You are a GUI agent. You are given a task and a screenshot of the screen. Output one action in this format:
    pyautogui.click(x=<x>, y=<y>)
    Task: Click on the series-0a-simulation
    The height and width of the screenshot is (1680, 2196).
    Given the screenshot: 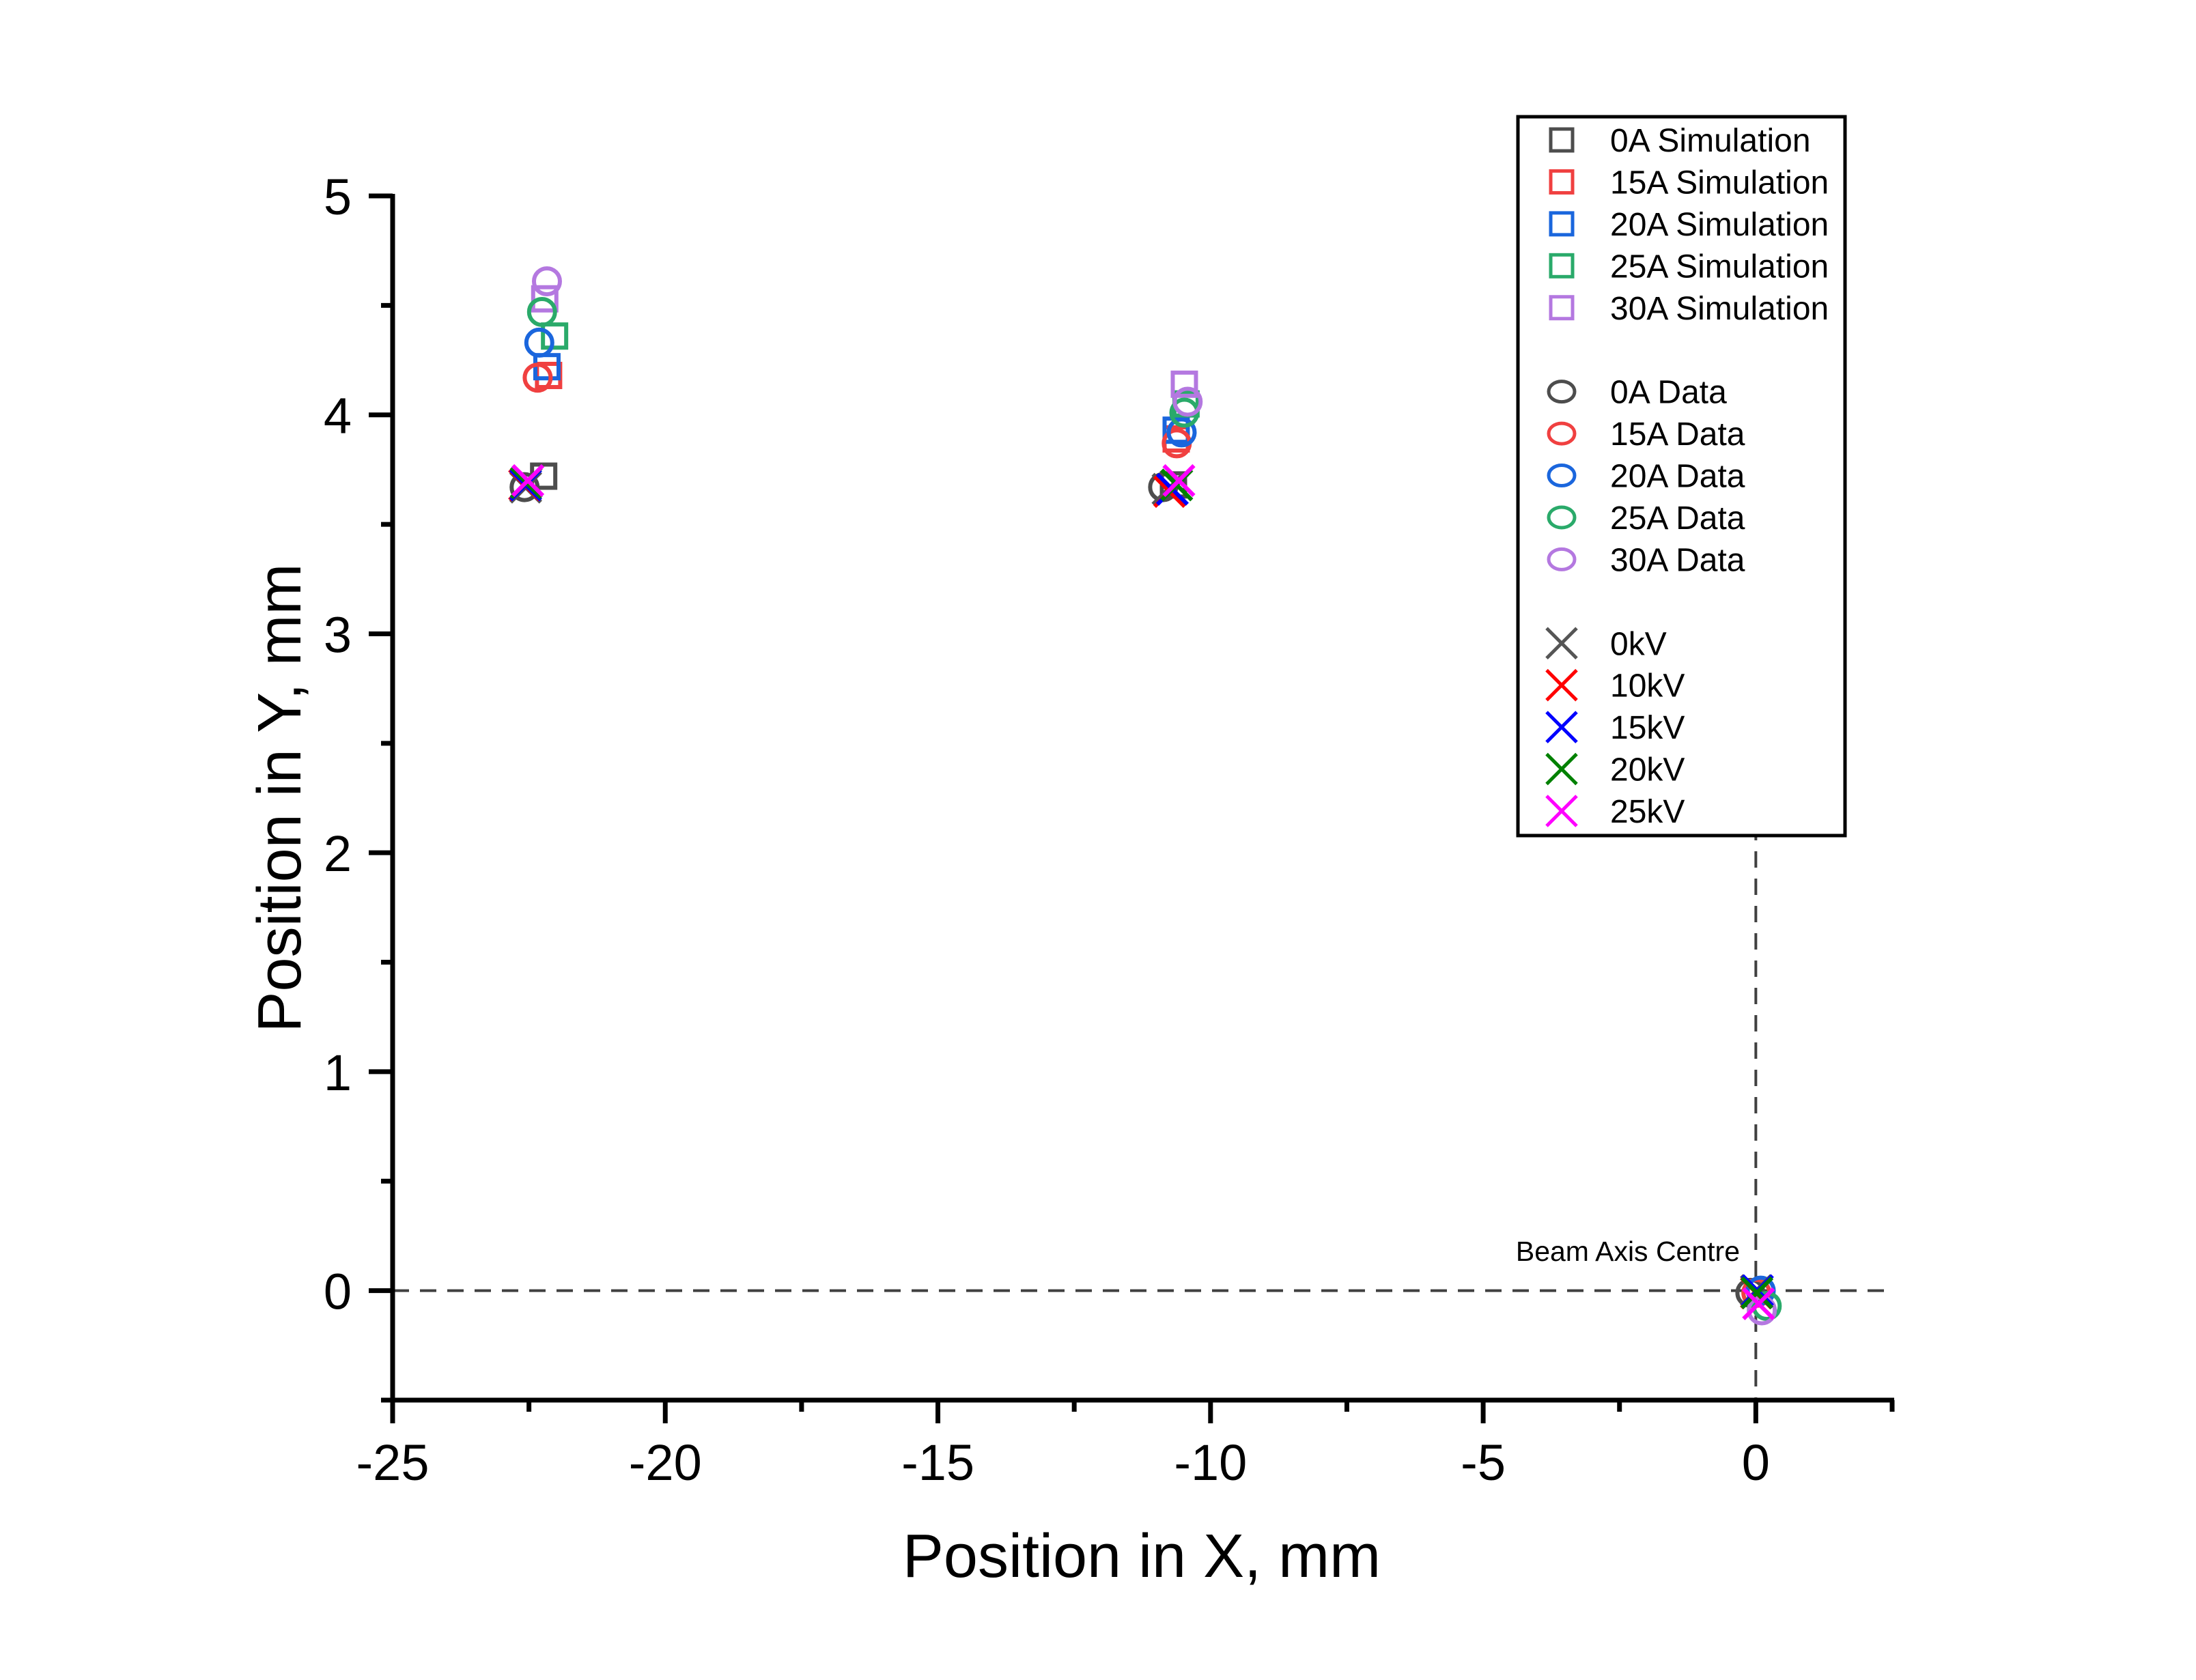 What is the action you would take?
    pyautogui.click(x=859, y=480)
    